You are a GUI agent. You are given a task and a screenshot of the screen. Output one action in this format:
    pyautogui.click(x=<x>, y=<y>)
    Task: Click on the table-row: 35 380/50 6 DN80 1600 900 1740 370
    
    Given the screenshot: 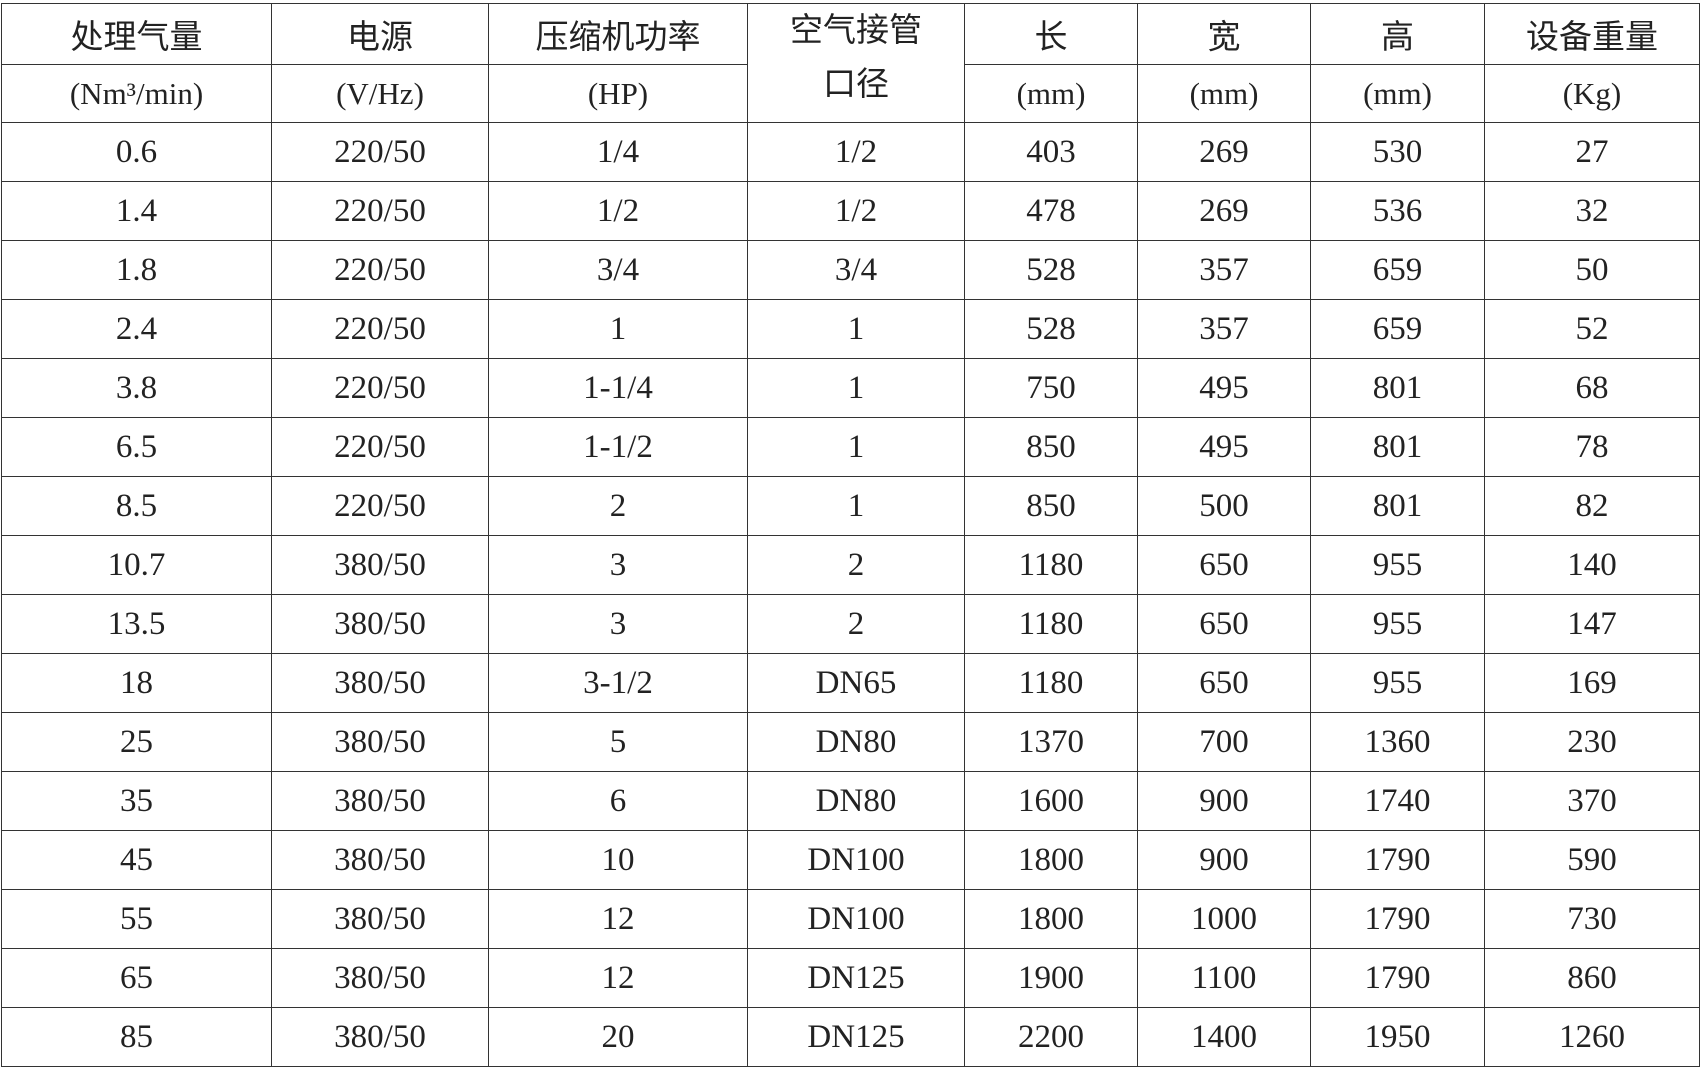 What is the action you would take?
    pyautogui.click(x=850, y=801)
    